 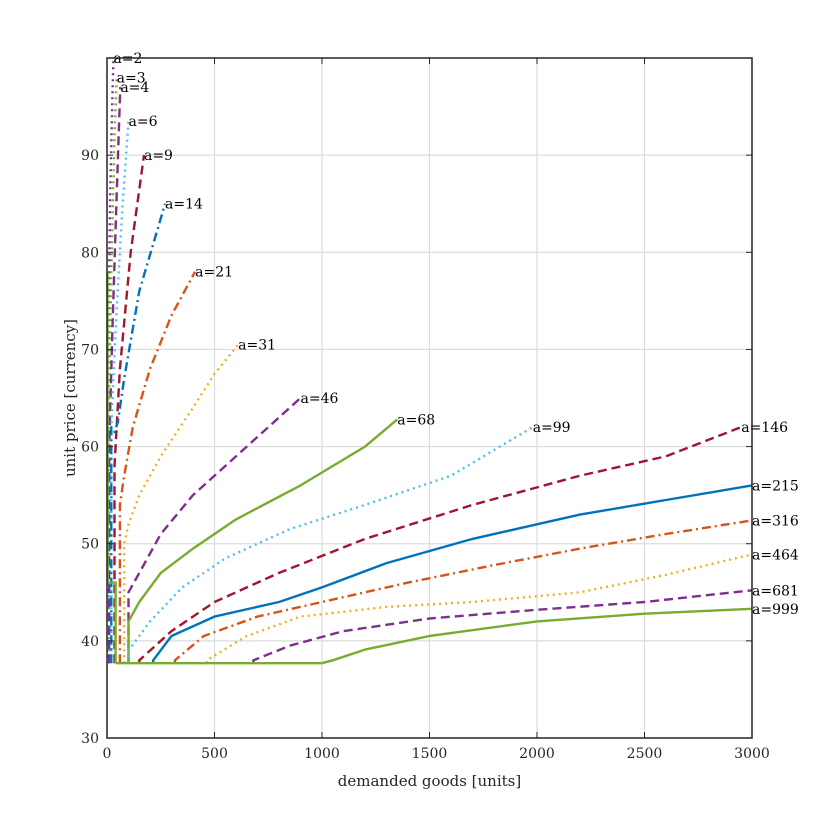 I want to click on series-label-a-9: a=9, so click(x=158, y=156).